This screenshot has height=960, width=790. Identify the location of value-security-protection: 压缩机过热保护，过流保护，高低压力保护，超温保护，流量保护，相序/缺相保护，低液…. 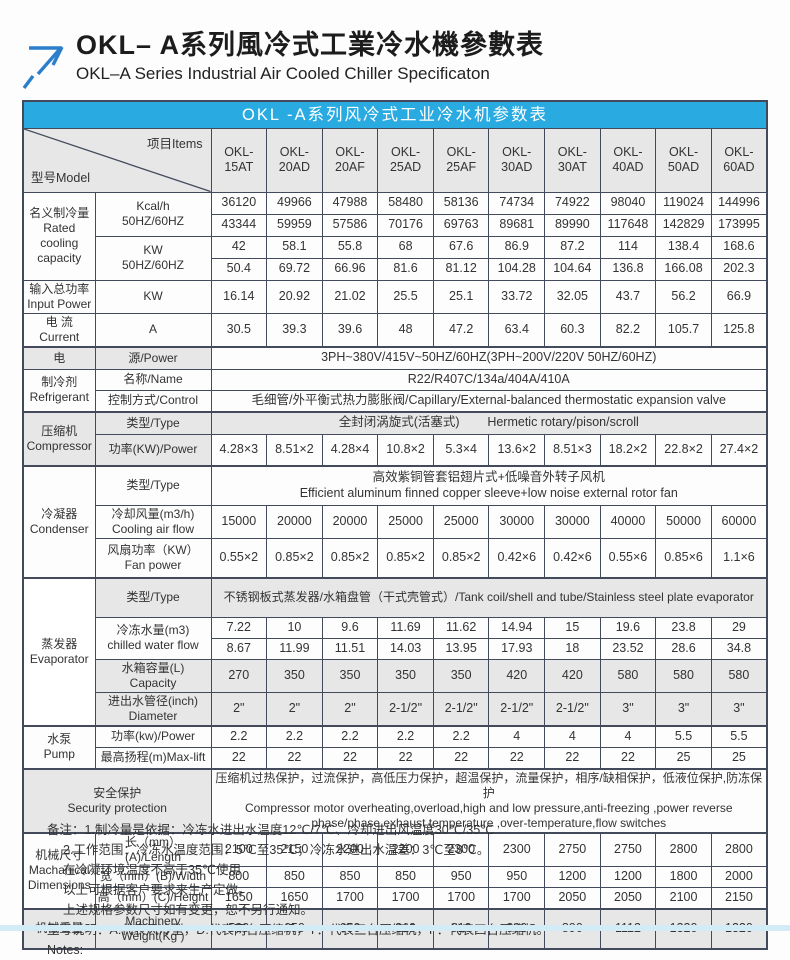
(489, 800).